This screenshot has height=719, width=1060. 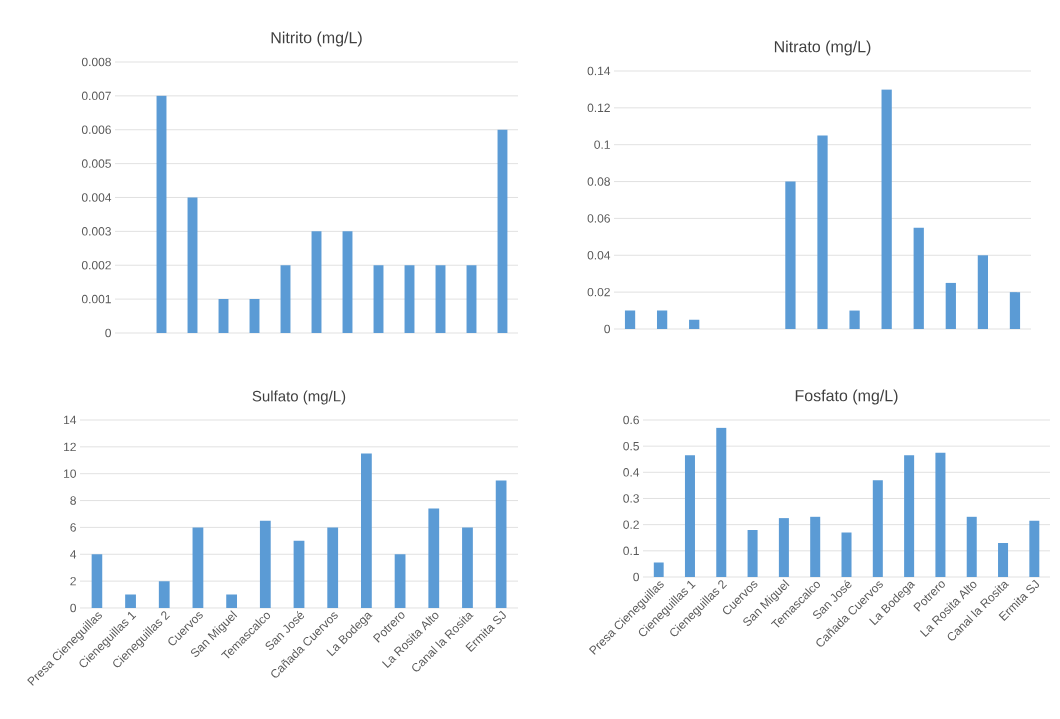 What do you see at coordinates (598, 181) in the screenshot?
I see `y-tick-label: 0.08` at bounding box center [598, 181].